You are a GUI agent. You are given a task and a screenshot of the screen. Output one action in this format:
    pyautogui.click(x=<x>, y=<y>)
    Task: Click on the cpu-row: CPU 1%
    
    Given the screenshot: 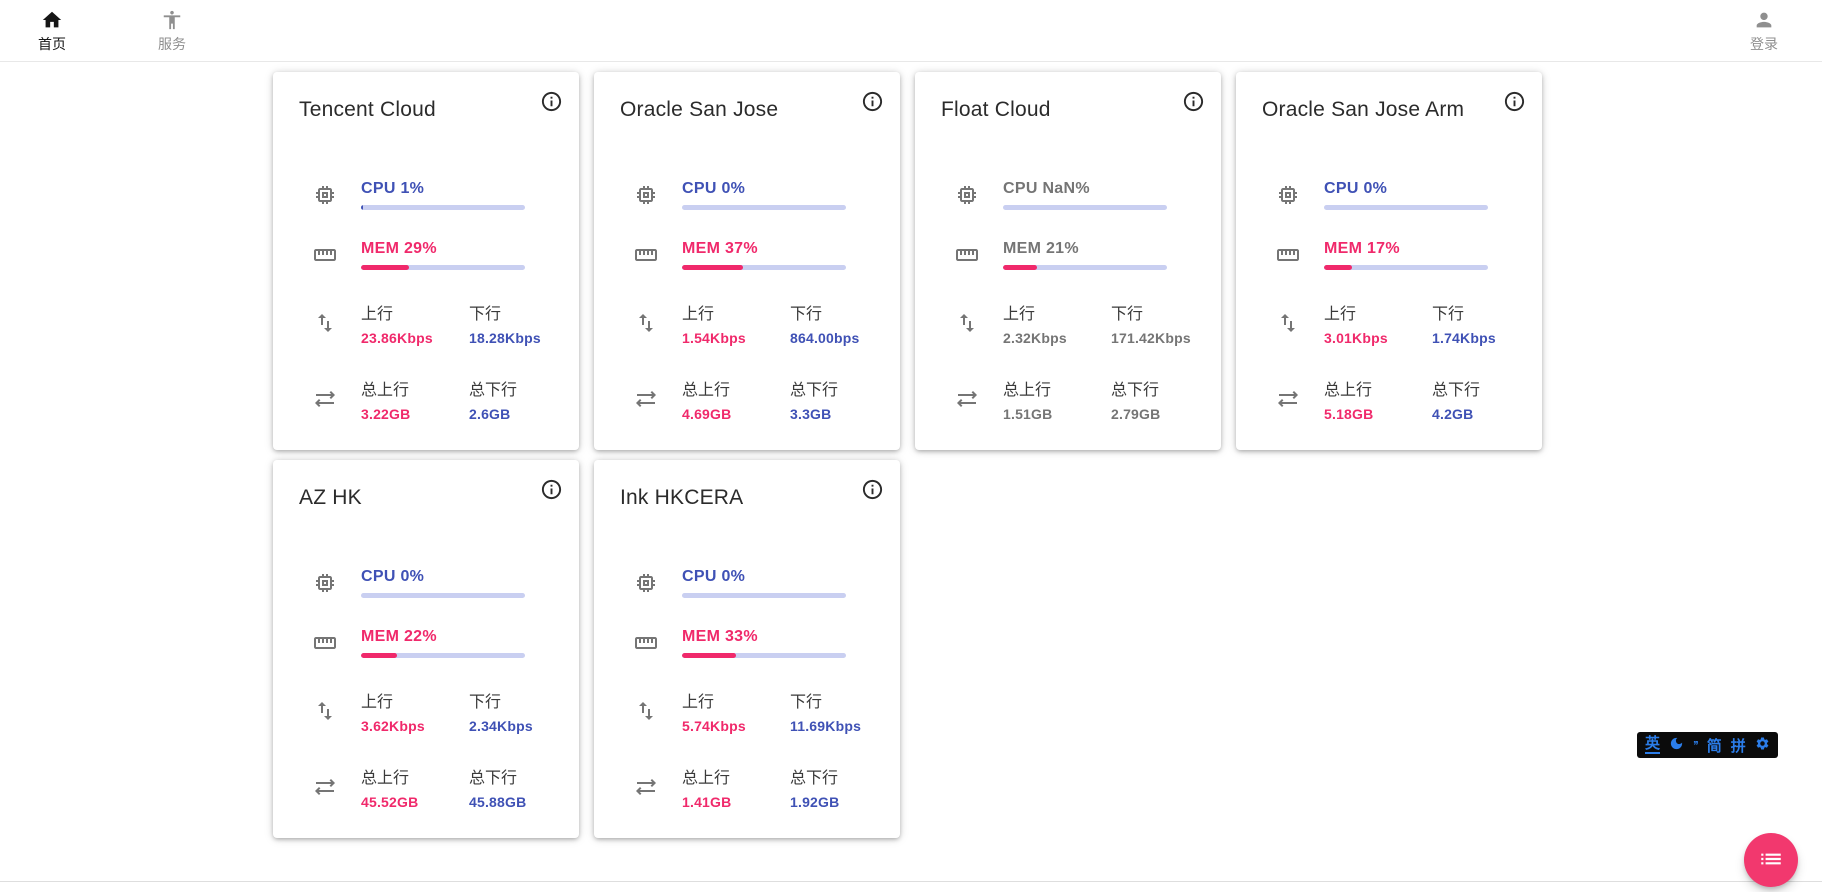 What is the action you would take?
    pyautogui.click(x=426, y=195)
    